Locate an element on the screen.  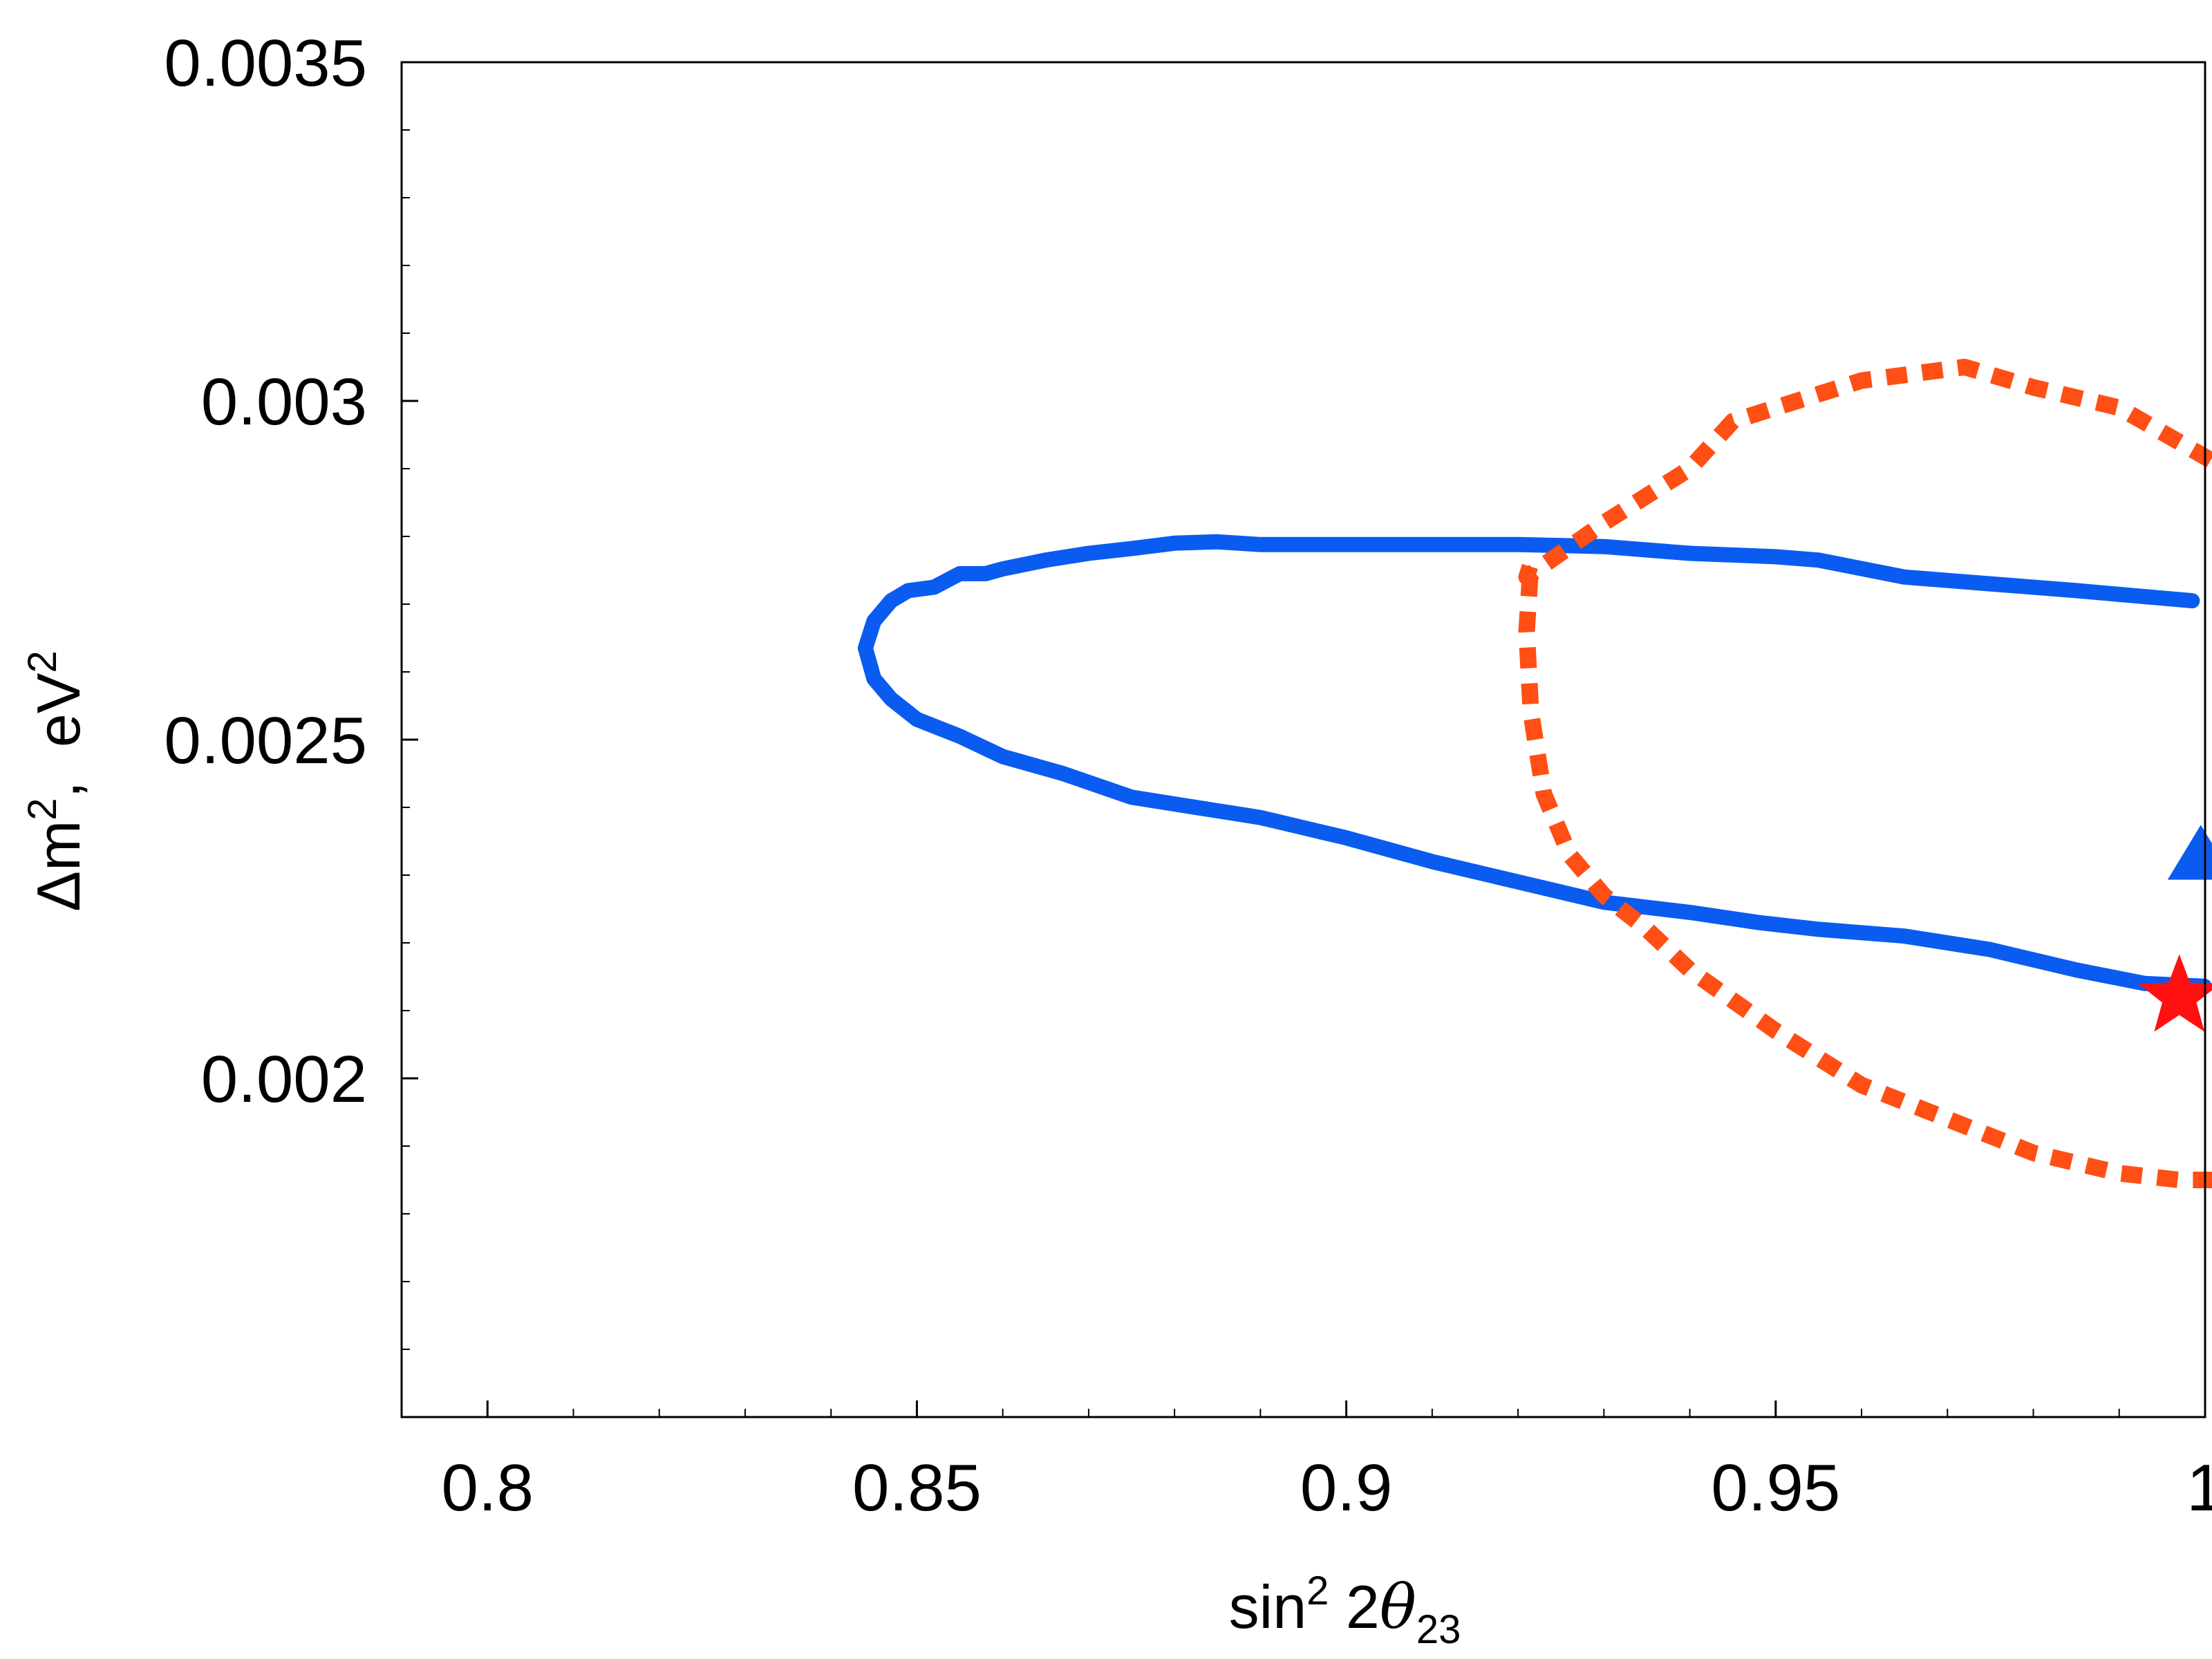
y-axis-title-sup2: 2 is located at coordinates (43, 661).